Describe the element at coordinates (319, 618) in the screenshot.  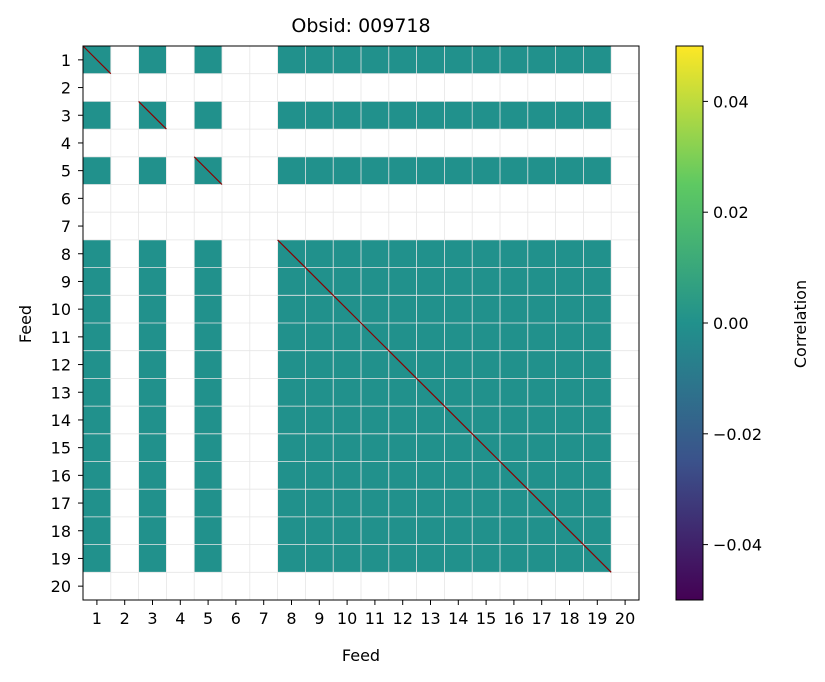
I see `x-tick-label: 9` at that location.